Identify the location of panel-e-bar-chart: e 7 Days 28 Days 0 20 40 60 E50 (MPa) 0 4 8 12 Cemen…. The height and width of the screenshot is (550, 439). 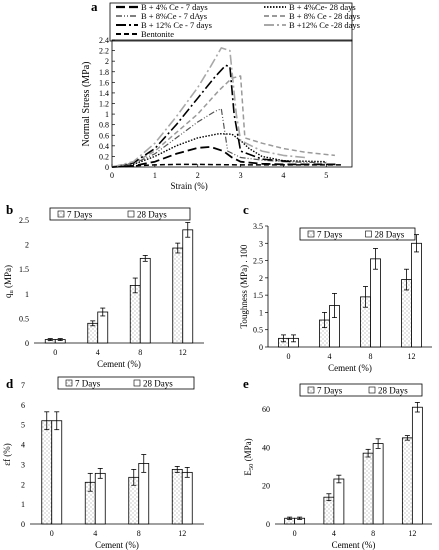
(337, 463).